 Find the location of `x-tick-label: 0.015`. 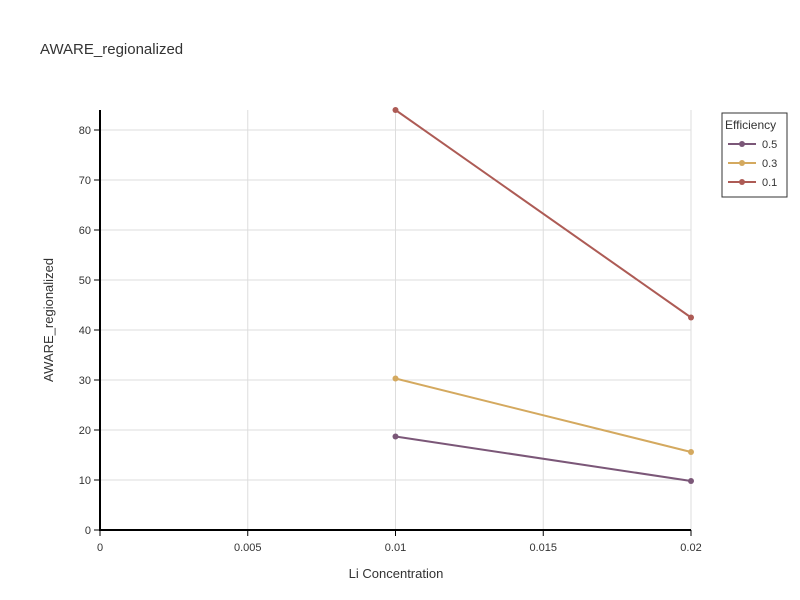

x-tick-label: 0.015 is located at coordinates (543, 548).